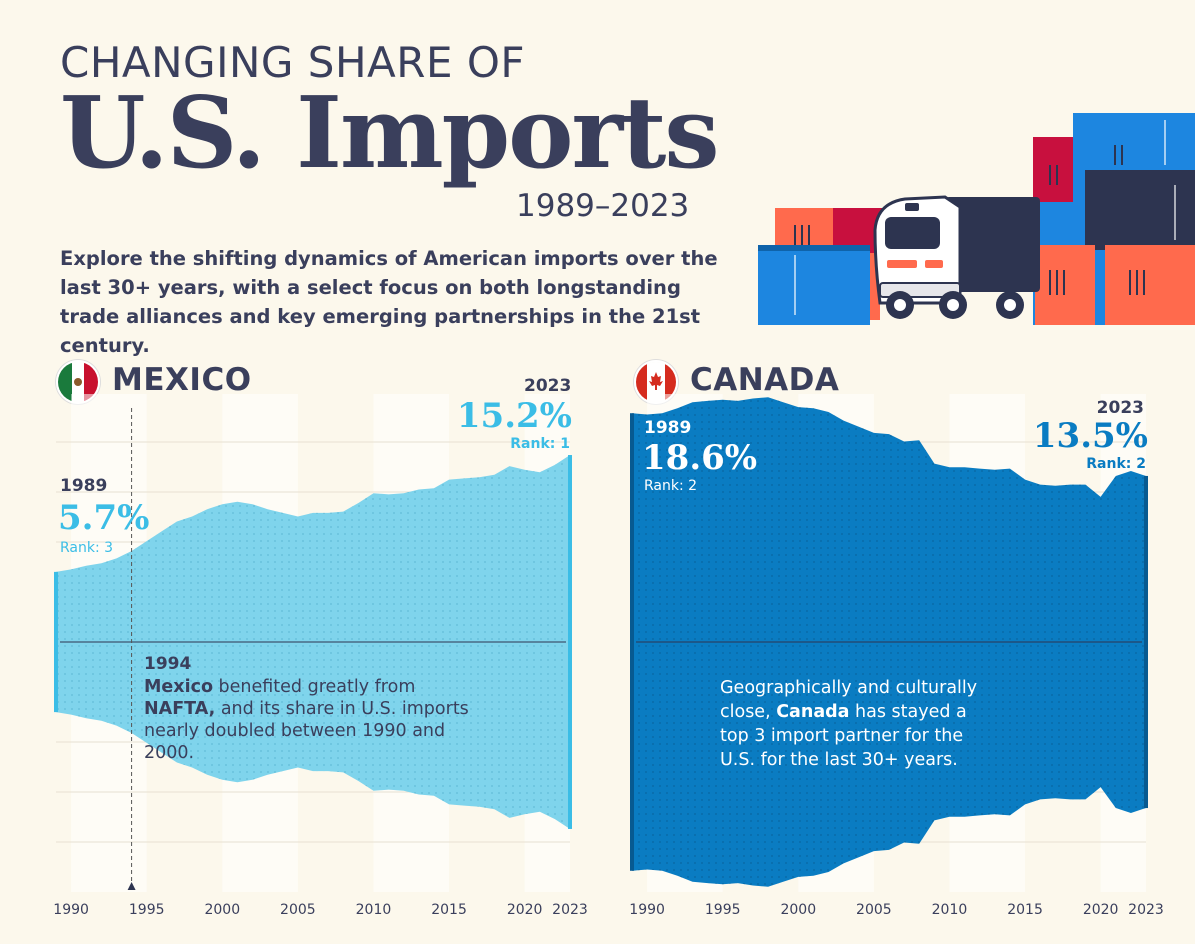  What do you see at coordinates (182, 380) in the screenshot?
I see `mexico-title: MEXICO` at bounding box center [182, 380].